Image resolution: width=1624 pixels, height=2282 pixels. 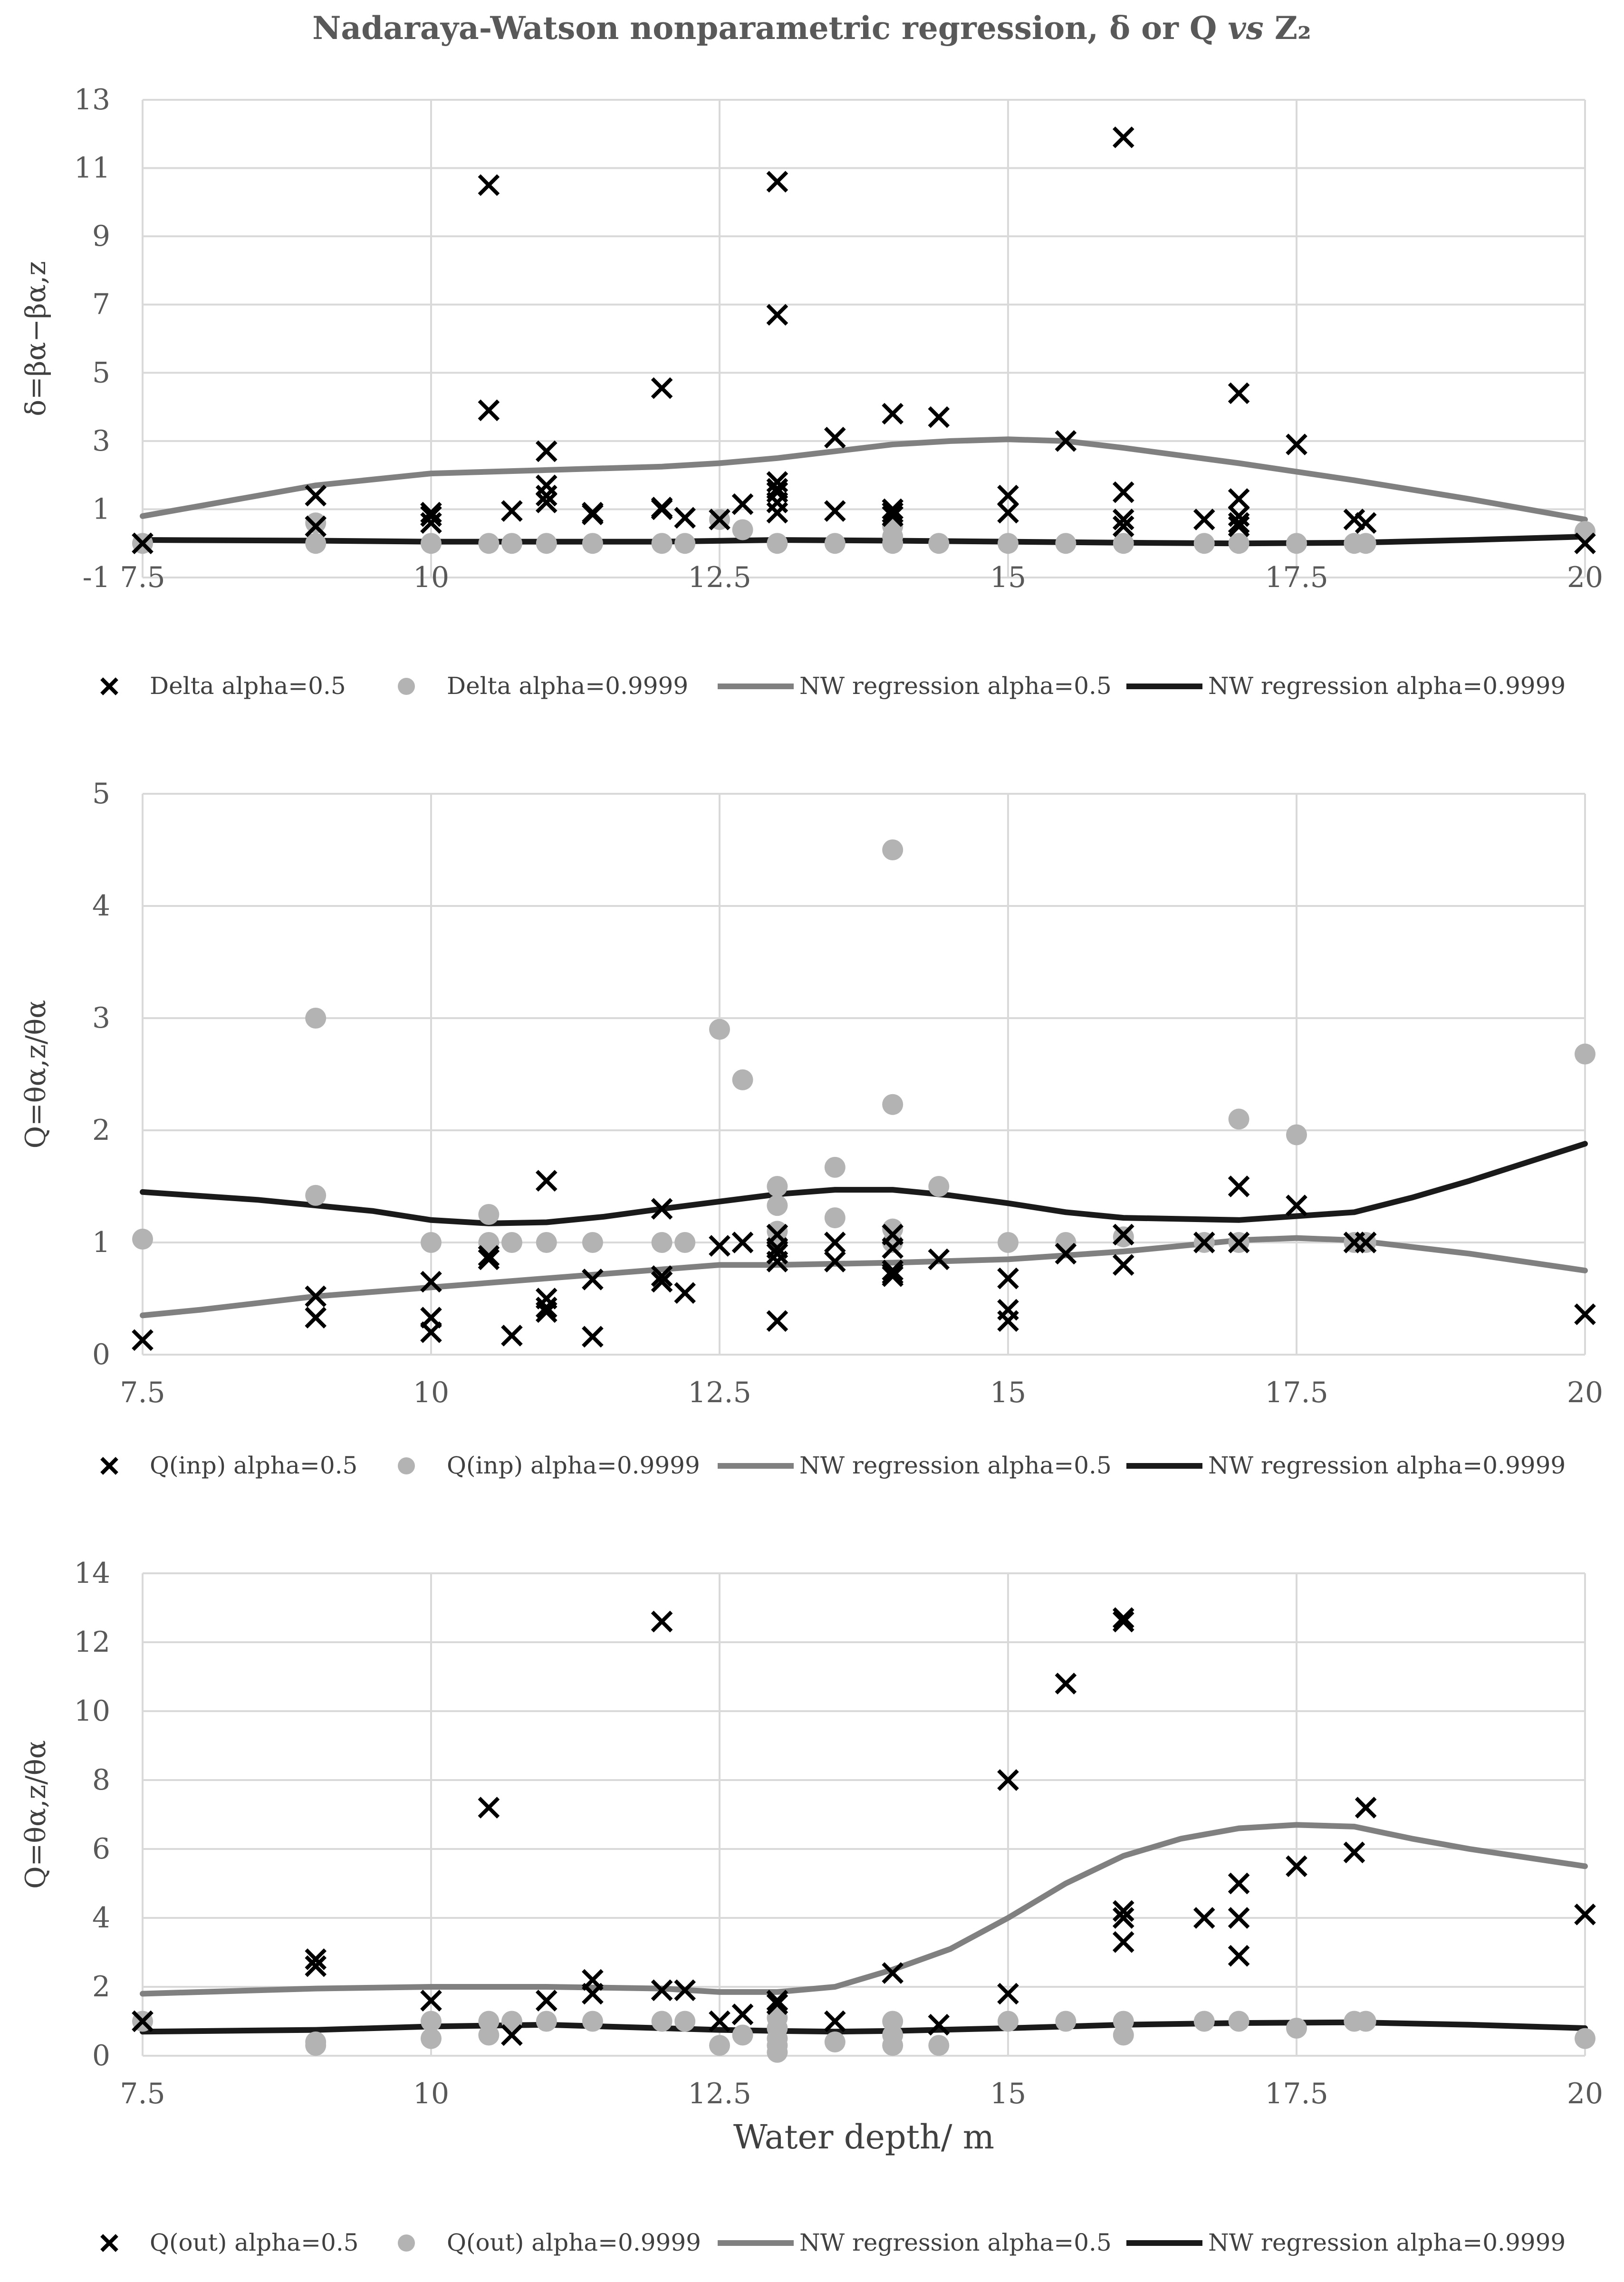 What do you see at coordinates (864, 1183) in the screenshot?
I see `nw-regression-alpha-09999-line` at bounding box center [864, 1183].